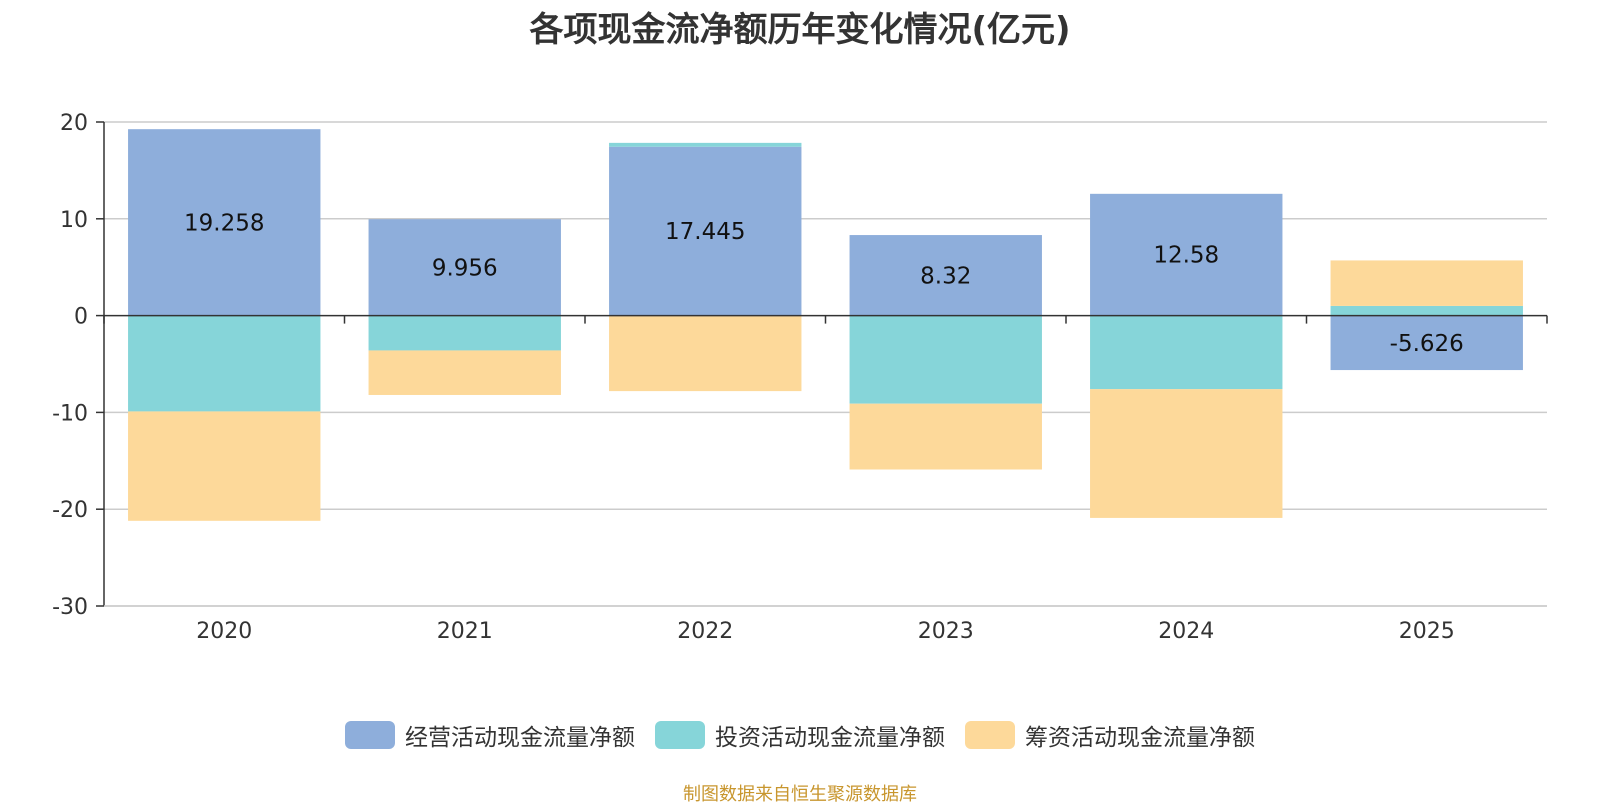 This screenshot has height=806, width=1600. What do you see at coordinates (1186, 453) in the screenshot?
I see `bar-series2-2024` at bounding box center [1186, 453].